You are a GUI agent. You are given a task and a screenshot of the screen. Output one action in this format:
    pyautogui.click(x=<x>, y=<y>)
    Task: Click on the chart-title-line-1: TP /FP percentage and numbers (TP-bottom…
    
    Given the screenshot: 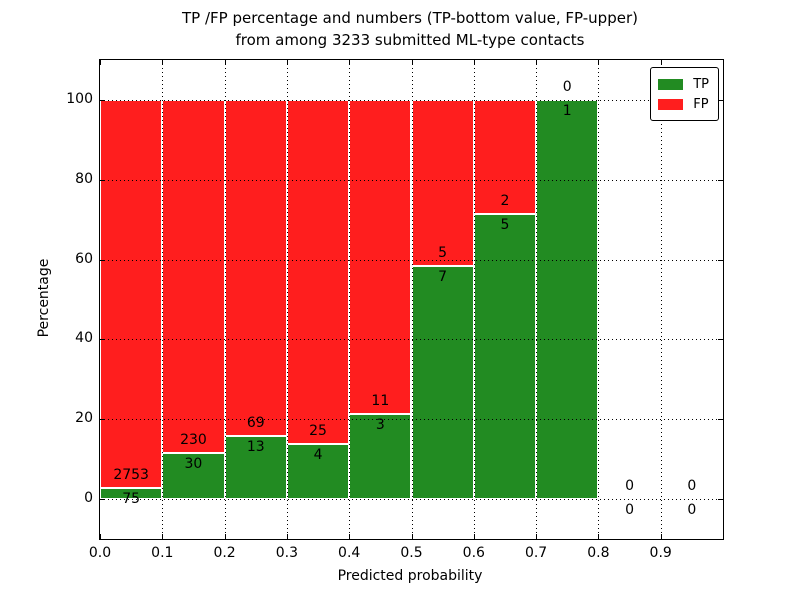 What is the action you would take?
    pyautogui.click(x=410, y=18)
    